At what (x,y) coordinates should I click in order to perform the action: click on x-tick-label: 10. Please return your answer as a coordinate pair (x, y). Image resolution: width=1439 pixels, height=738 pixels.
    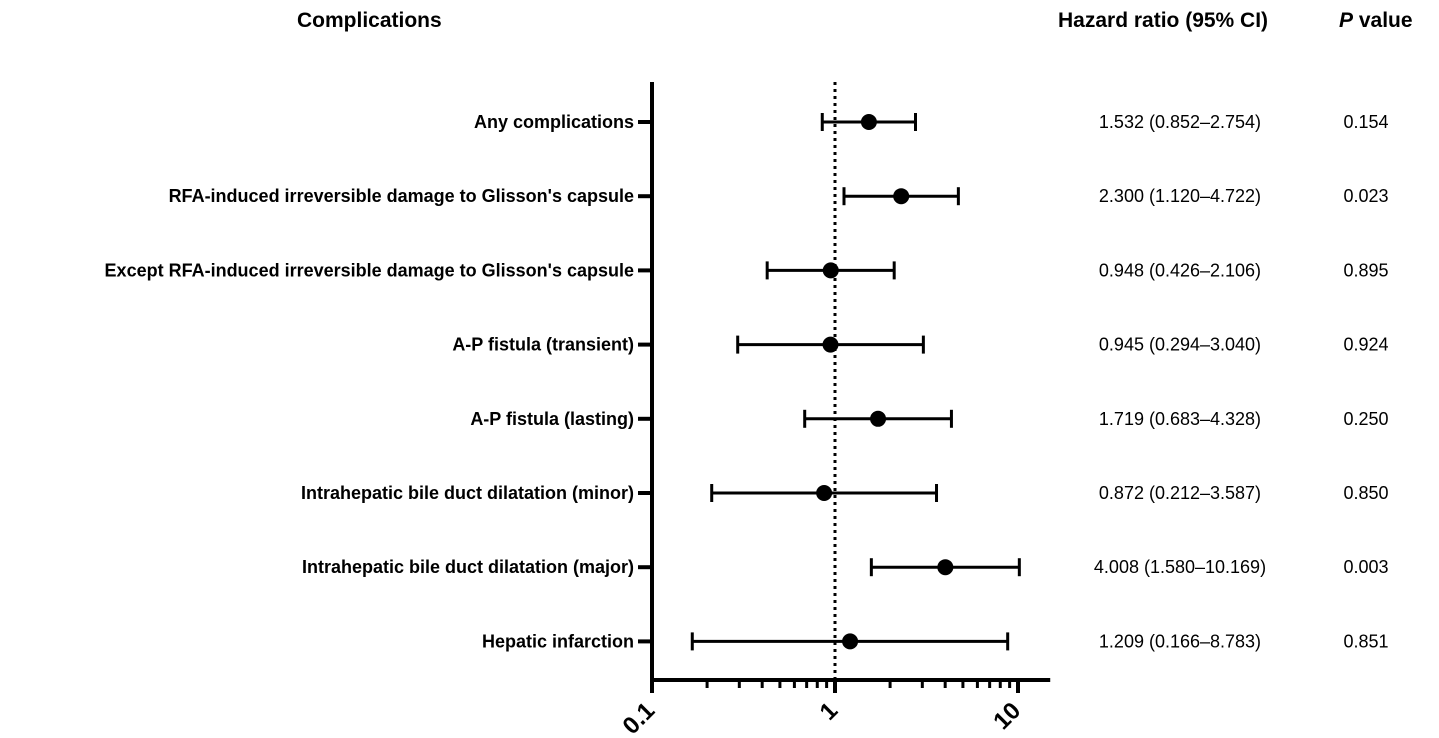
    Looking at the image, I should click on (1007, 716).